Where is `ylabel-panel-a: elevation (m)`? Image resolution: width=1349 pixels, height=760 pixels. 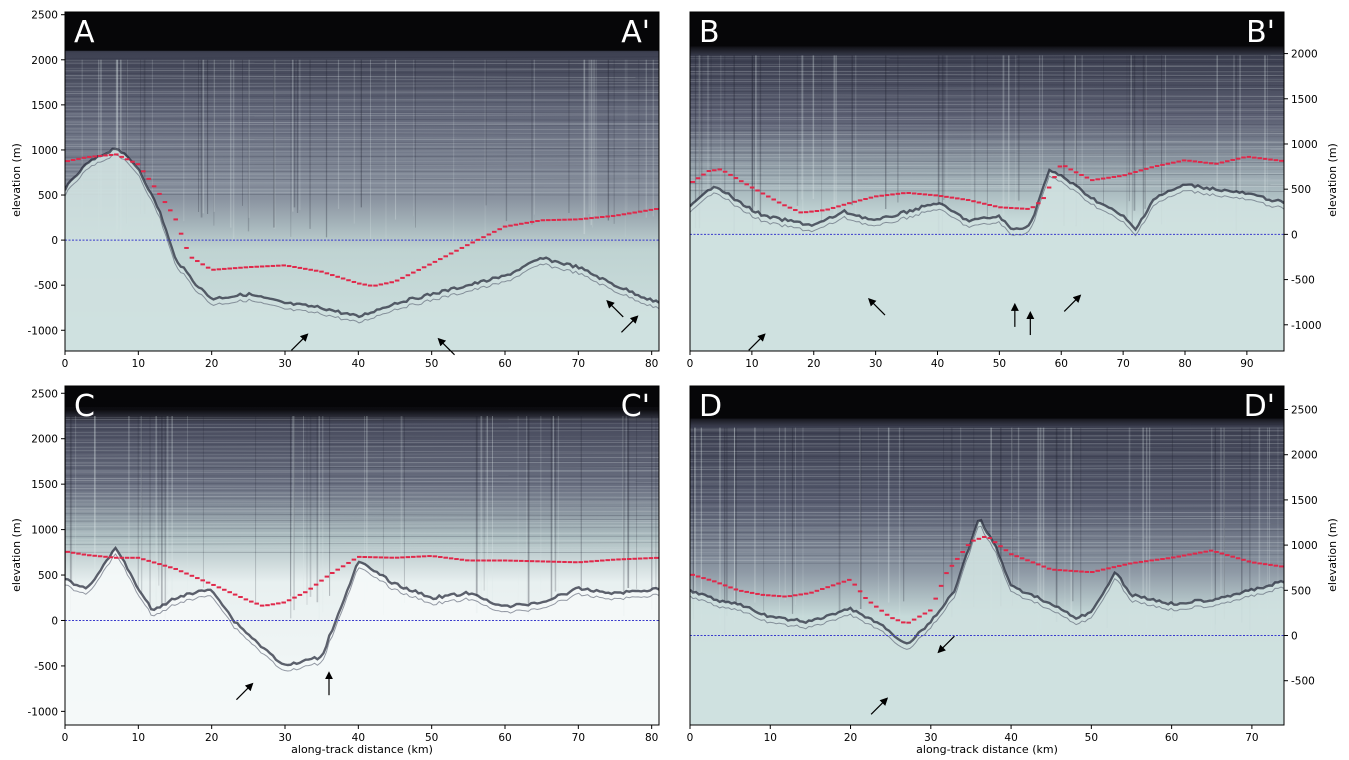
ylabel-panel-a: elevation (m) is located at coordinates (16, 180).